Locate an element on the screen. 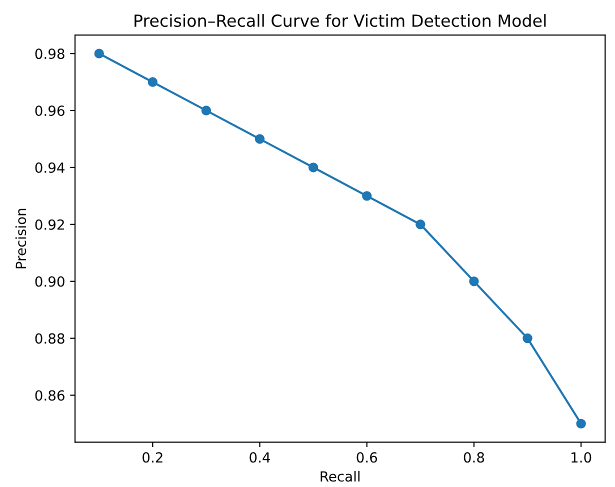 The image size is (615, 487). y-tick-label: 0.96 is located at coordinates (49, 110).